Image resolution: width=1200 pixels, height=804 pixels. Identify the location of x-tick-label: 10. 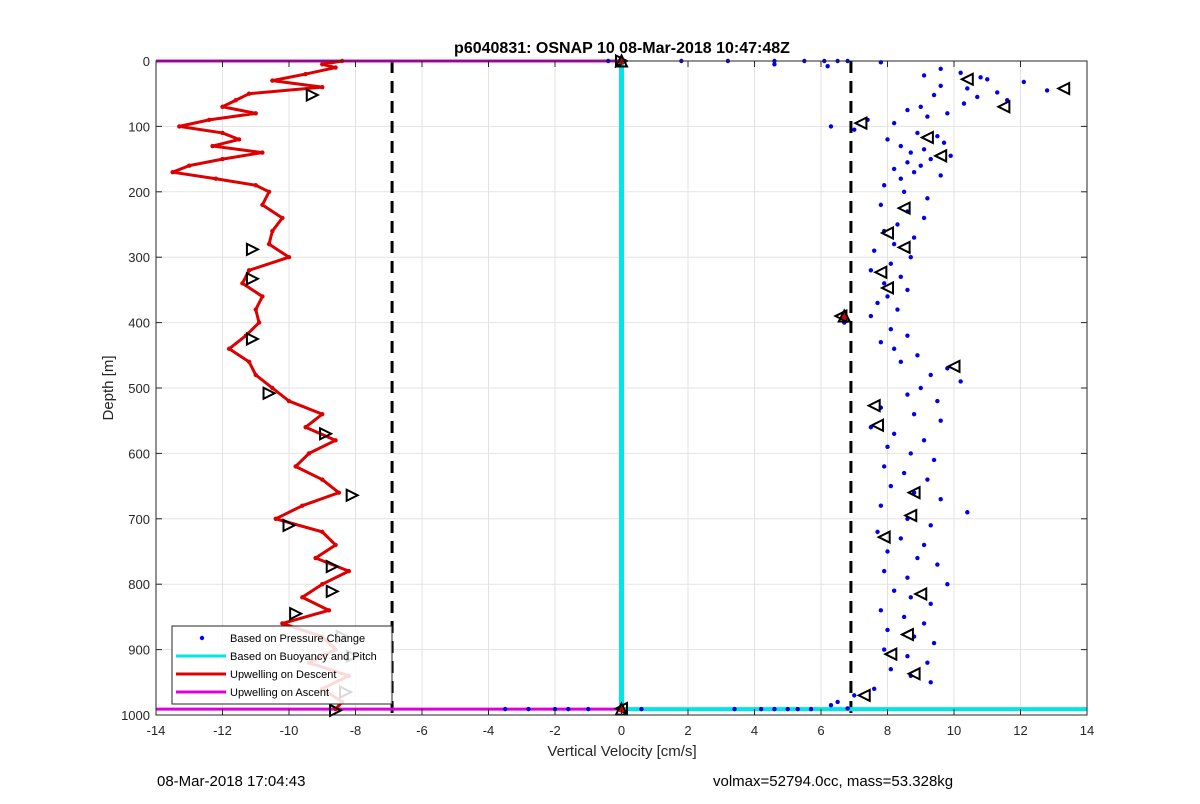
(954, 730).